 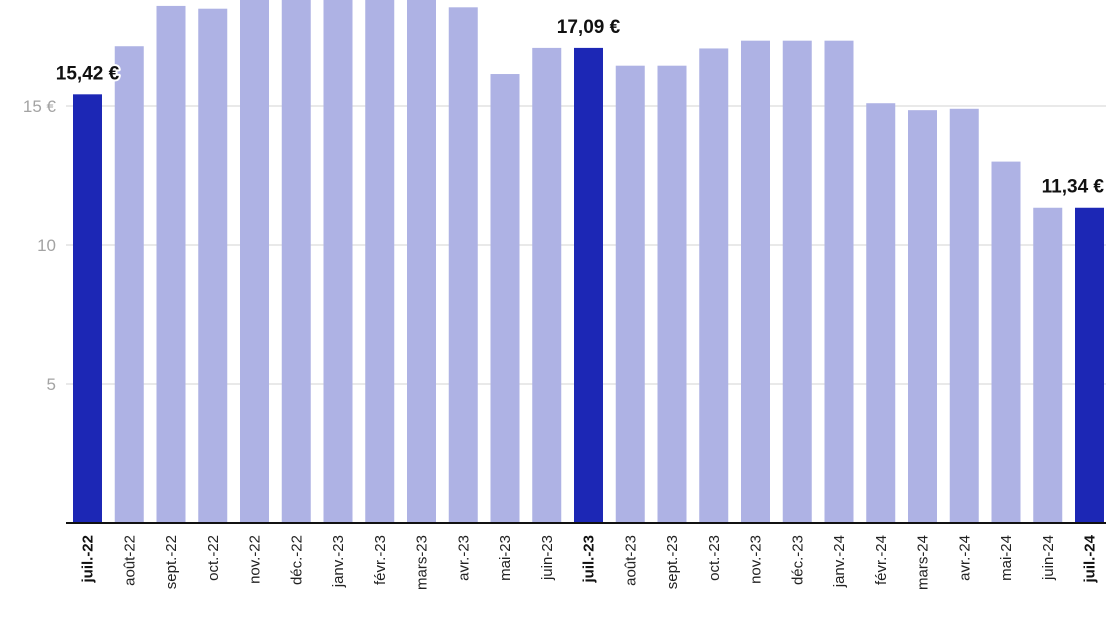 What do you see at coordinates (672, 562) in the screenshot?
I see `x-tick-label: sept.-23` at bounding box center [672, 562].